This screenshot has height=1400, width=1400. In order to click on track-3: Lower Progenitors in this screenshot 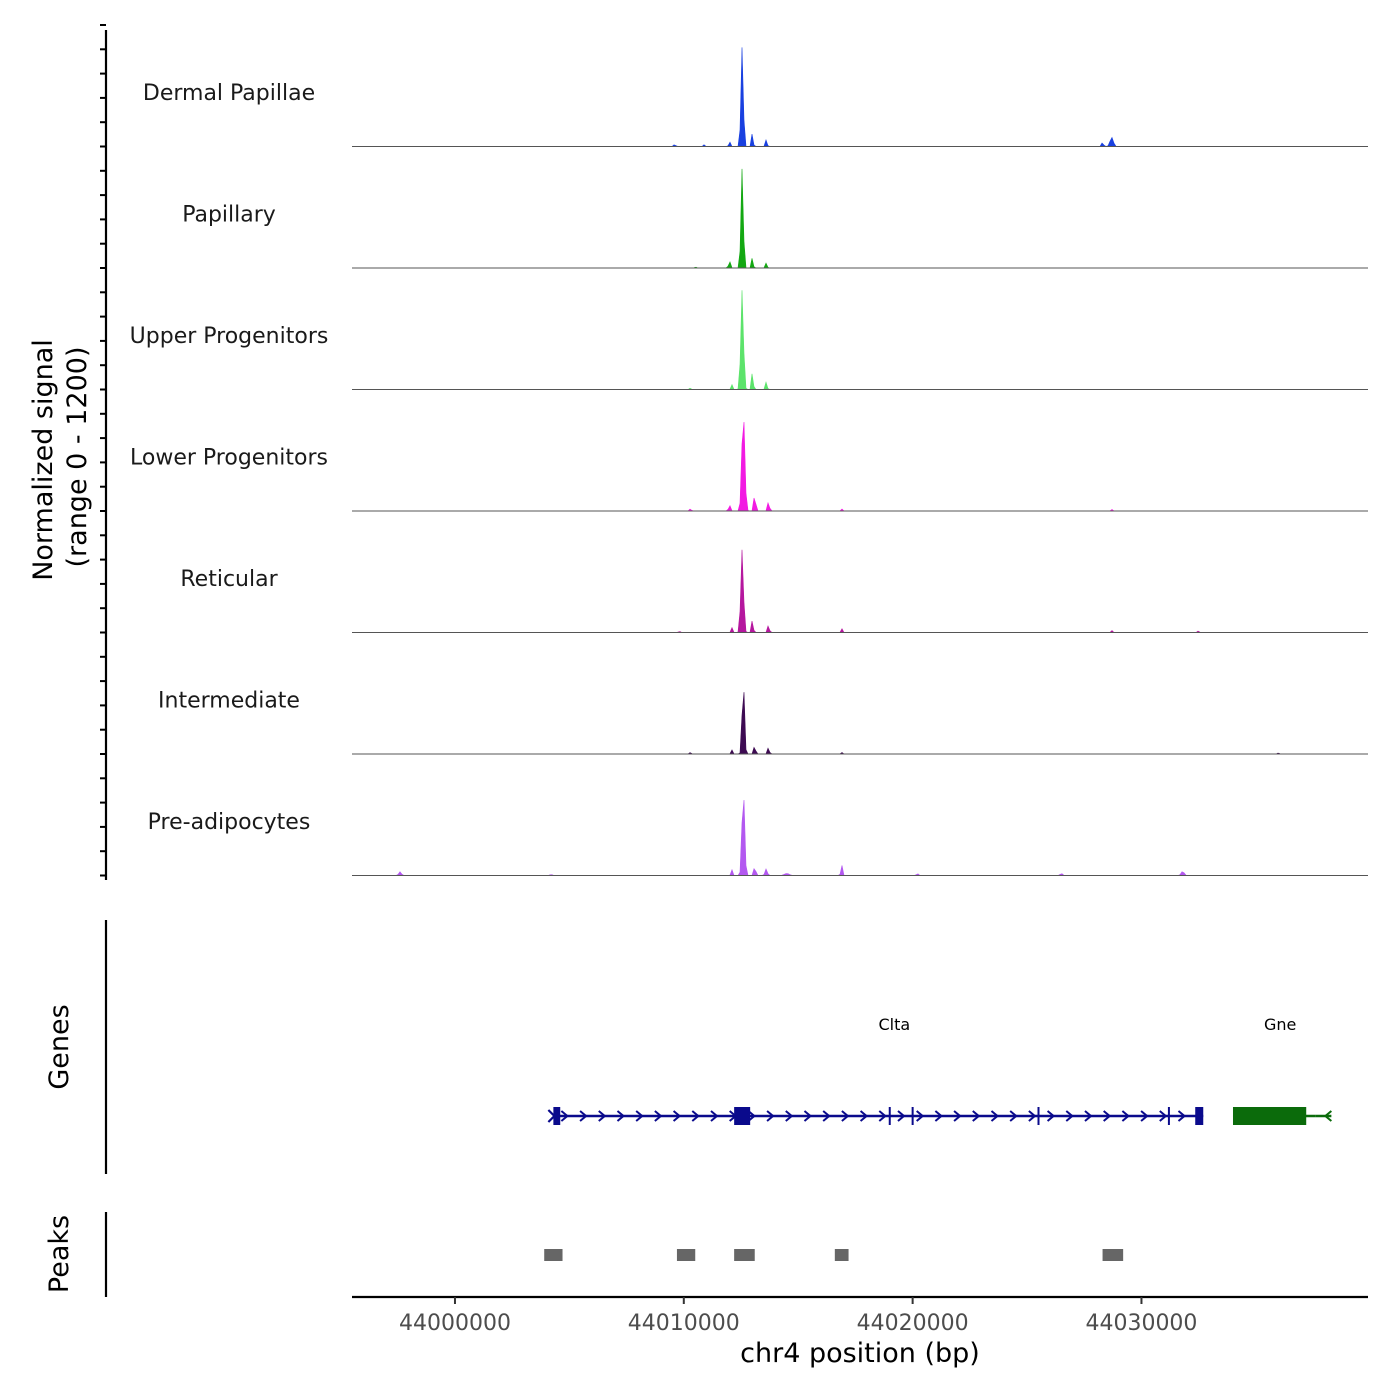, I will do `click(749, 466)`.